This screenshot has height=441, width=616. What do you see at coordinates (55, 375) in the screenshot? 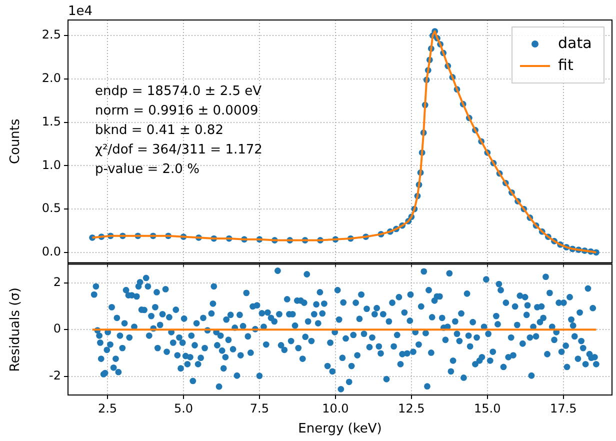
I see `y-tick-label: -2` at bounding box center [55, 375].